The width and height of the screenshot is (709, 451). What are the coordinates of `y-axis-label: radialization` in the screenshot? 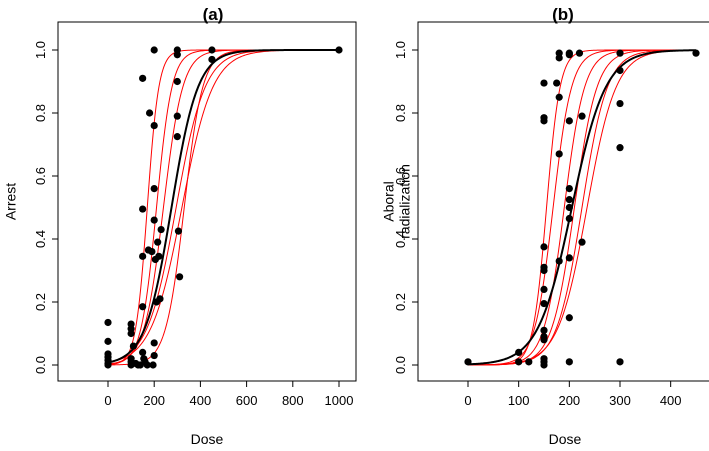 It's located at (405, 201).